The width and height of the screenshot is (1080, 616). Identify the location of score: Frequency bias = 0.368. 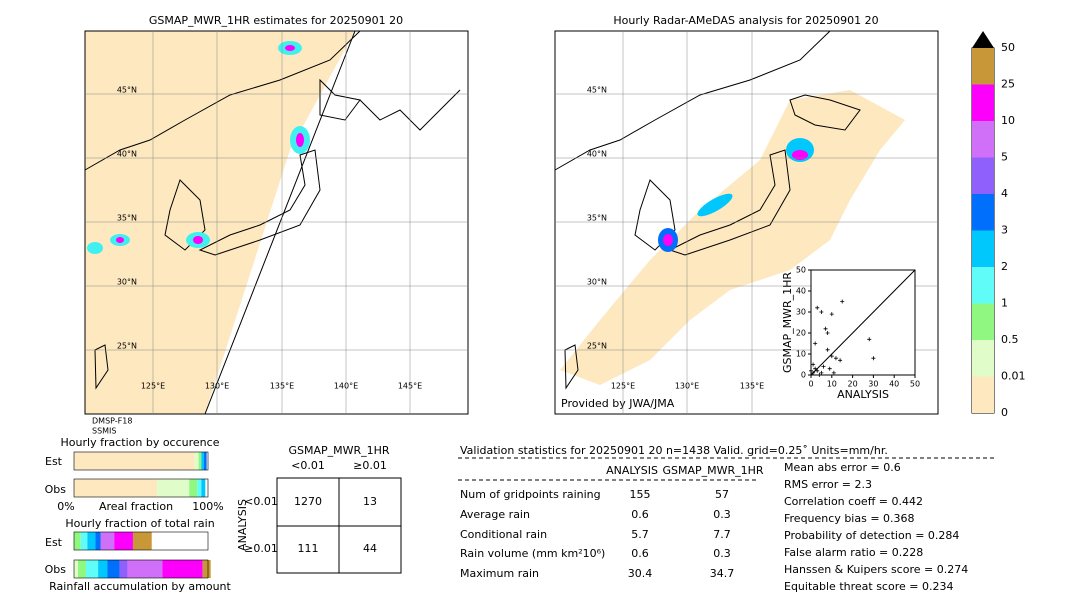
(849, 518).